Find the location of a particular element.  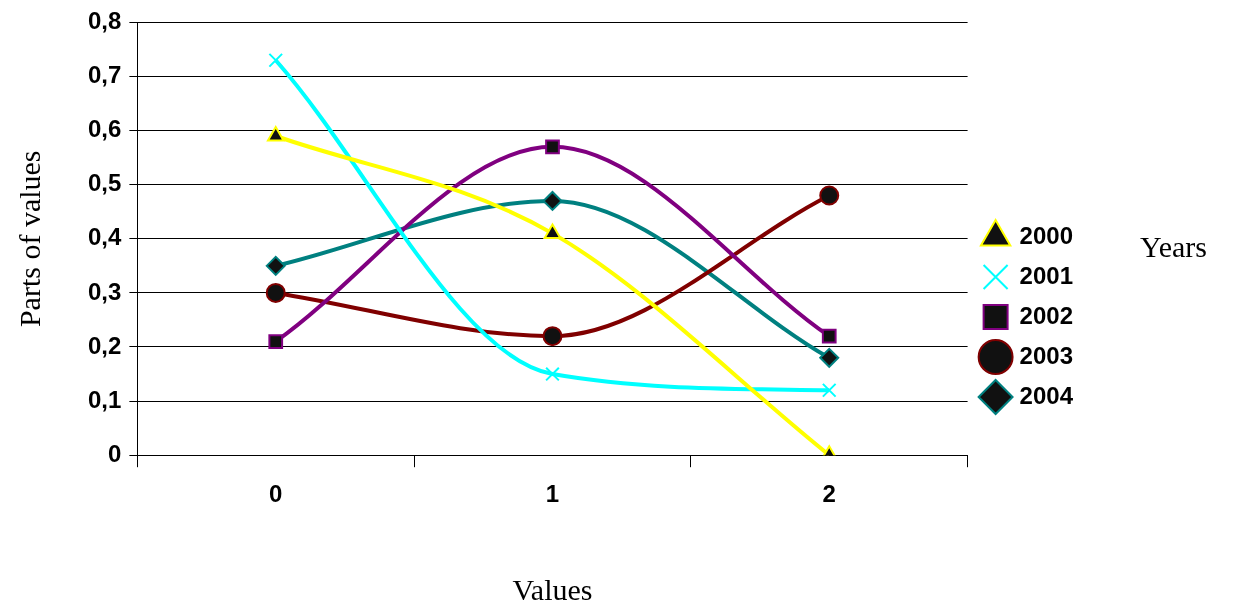

y-tick-label: 0 is located at coordinates (115, 453).